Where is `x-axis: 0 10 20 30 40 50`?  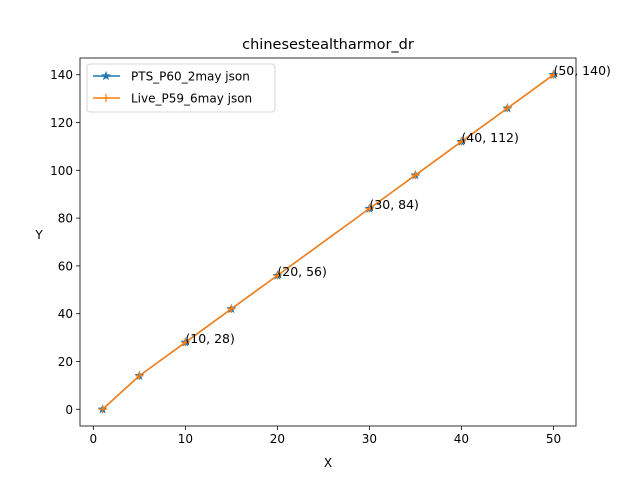 x-axis: 0 10 20 30 40 50 is located at coordinates (325, 436).